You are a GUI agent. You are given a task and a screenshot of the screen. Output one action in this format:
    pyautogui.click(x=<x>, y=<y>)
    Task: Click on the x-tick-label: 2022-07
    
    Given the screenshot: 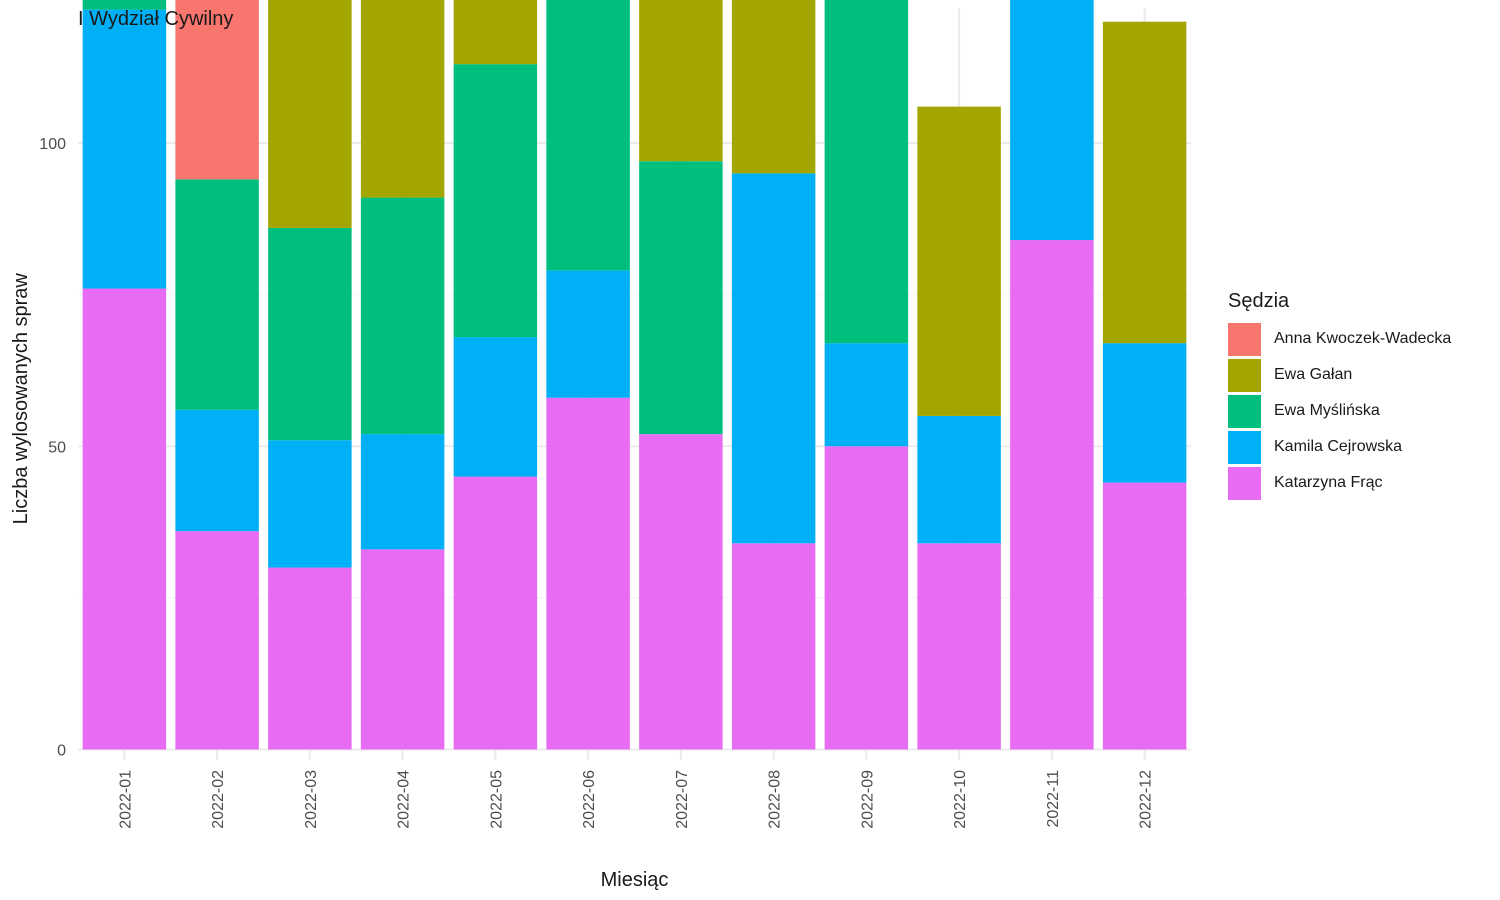 What is the action you would take?
    pyautogui.click(x=682, y=799)
    